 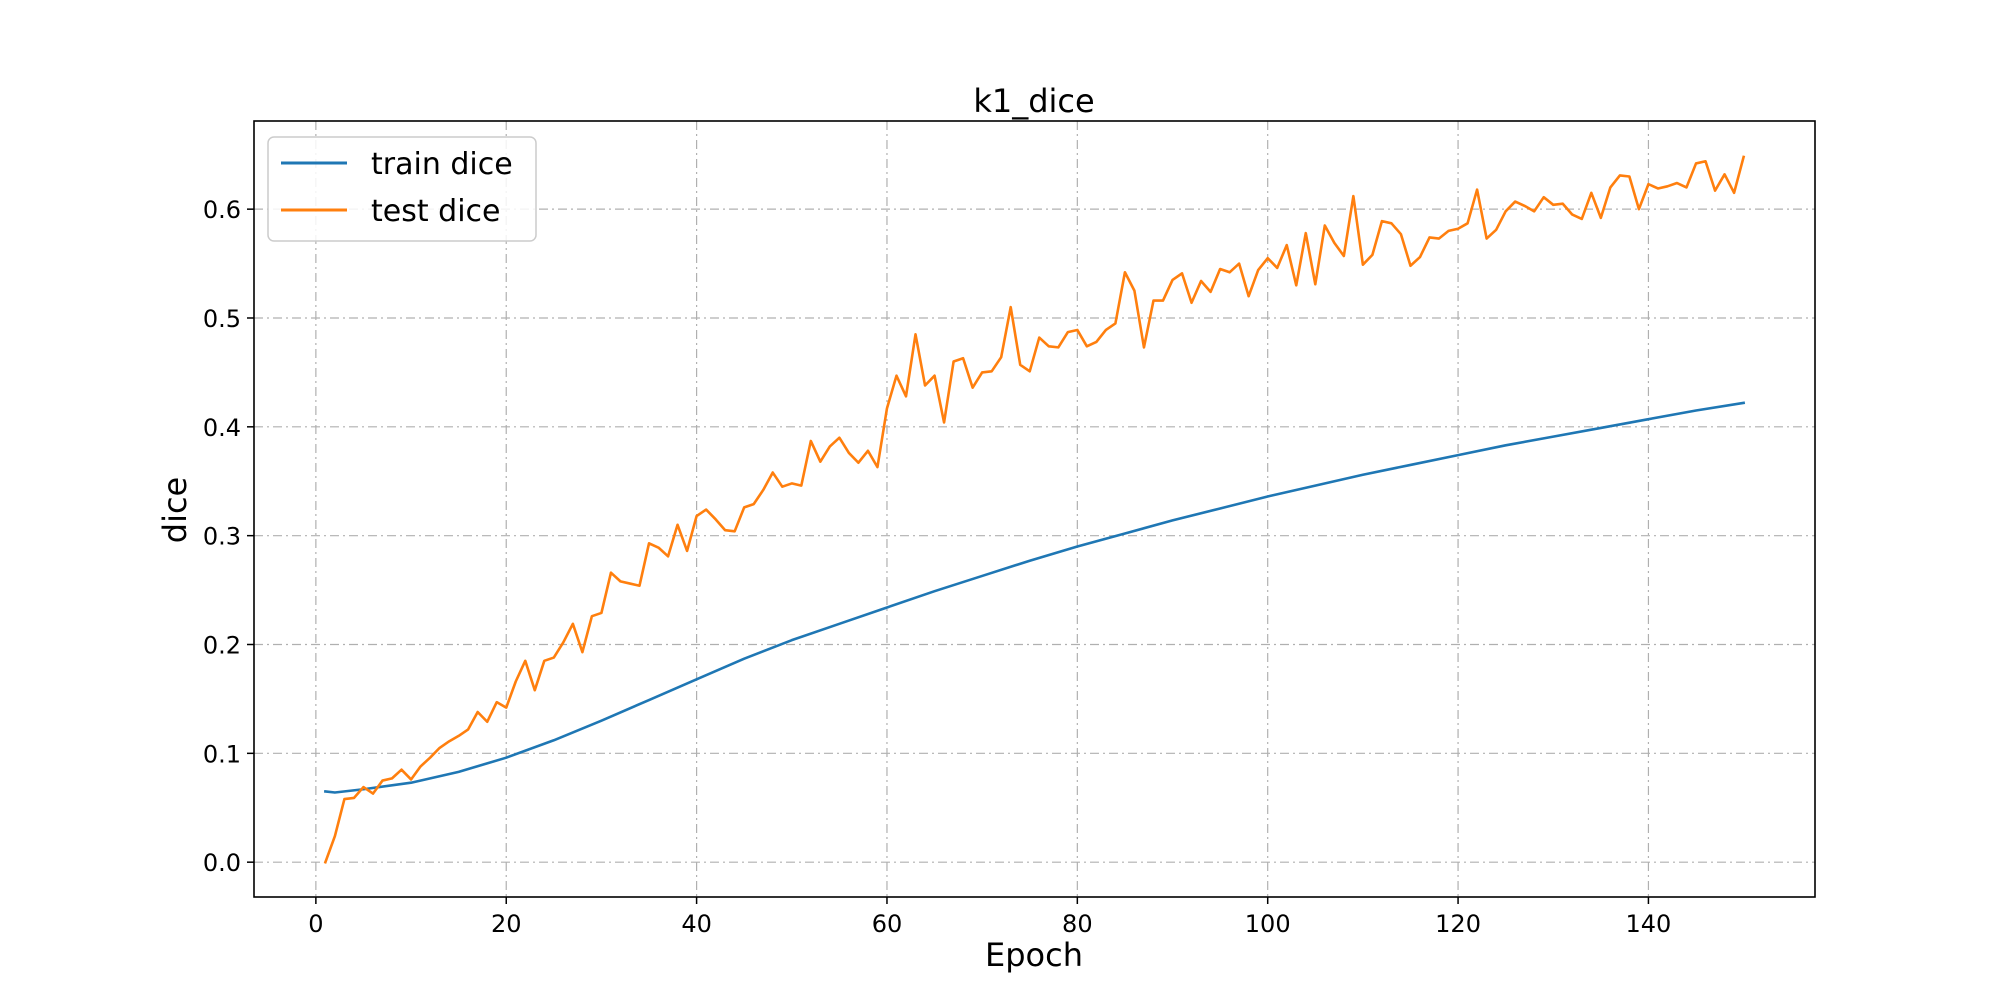 What do you see at coordinates (442, 164) in the screenshot?
I see `legend-label-train-dice: train dice` at bounding box center [442, 164].